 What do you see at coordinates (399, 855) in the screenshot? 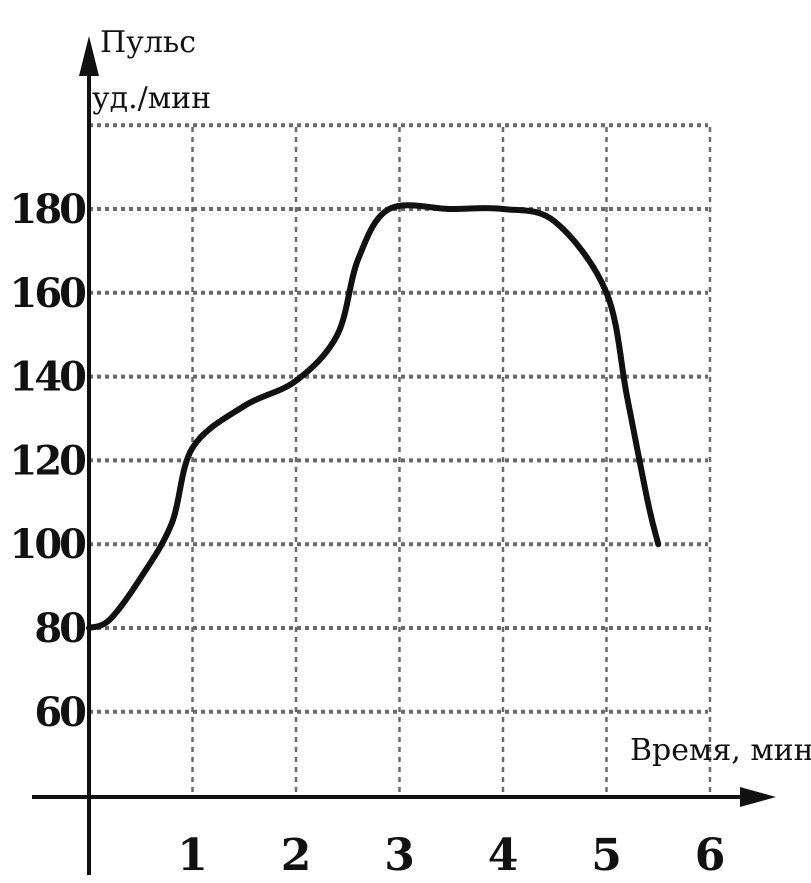
I see `x-tick-label-3: 3` at bounding box center [399, 855].